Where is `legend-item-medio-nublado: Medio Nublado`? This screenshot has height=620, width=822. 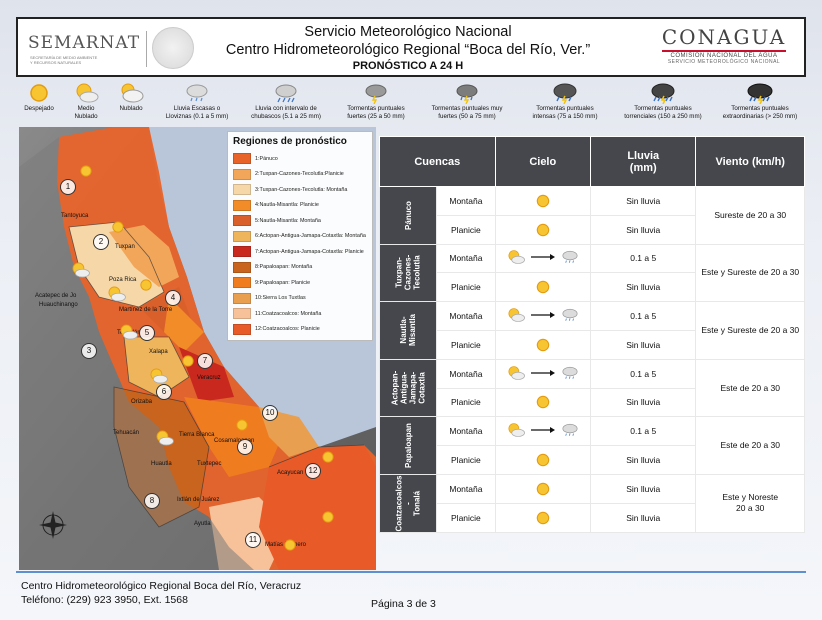
legend-item-medio-nublado: Medio Nublado is located at coordinates (86, 103).